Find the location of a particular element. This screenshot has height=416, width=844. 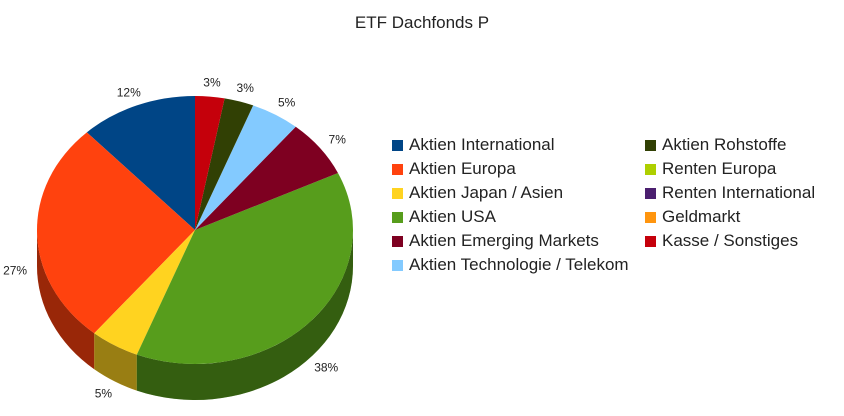

legend-item: Aktien USA is located at coordinates (510, 217).